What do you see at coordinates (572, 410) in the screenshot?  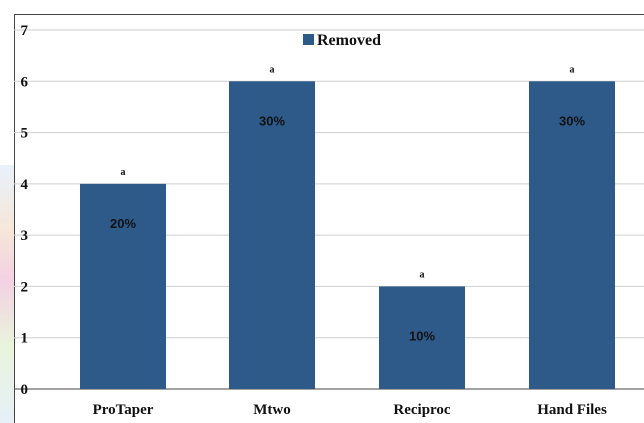 I see `x-tick-label: Hand Files` at bounding box center [572, 410].